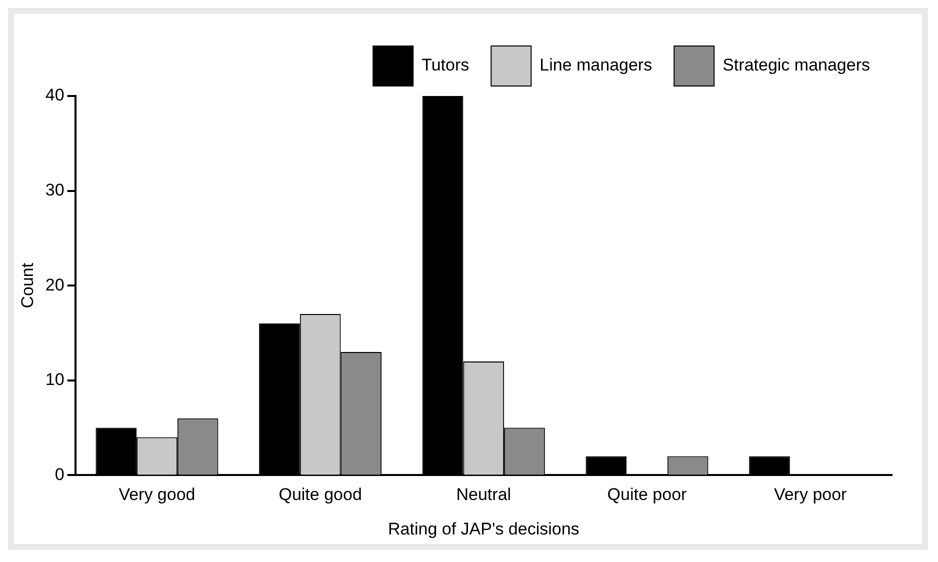 The width and height of the screenshot is (938, 562). What do you see at coordinates (54, 380) in the screenshot?
I see `y-tick-label: 10` at bounding box center [54, 380].